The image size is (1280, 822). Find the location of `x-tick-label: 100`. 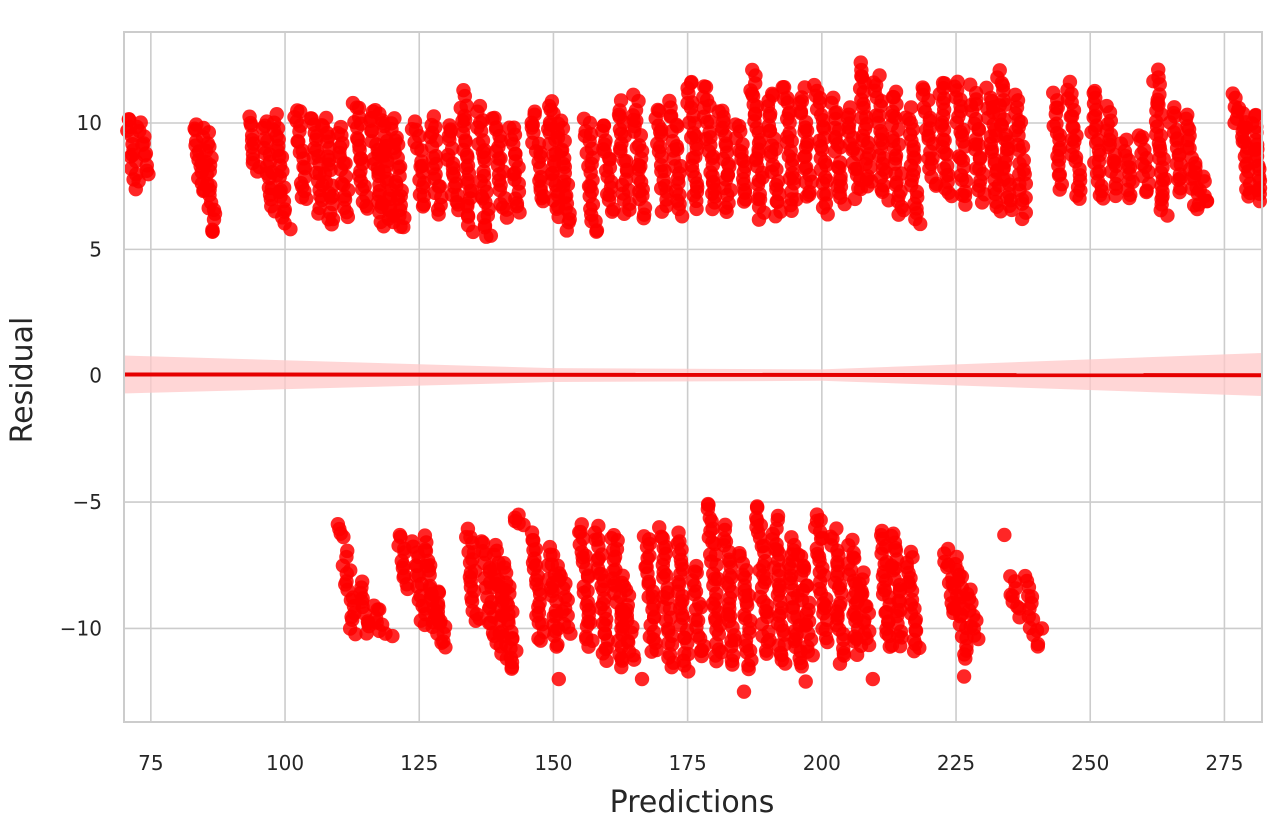

x-tick-label: 100 is located at coordinates (285, 763).